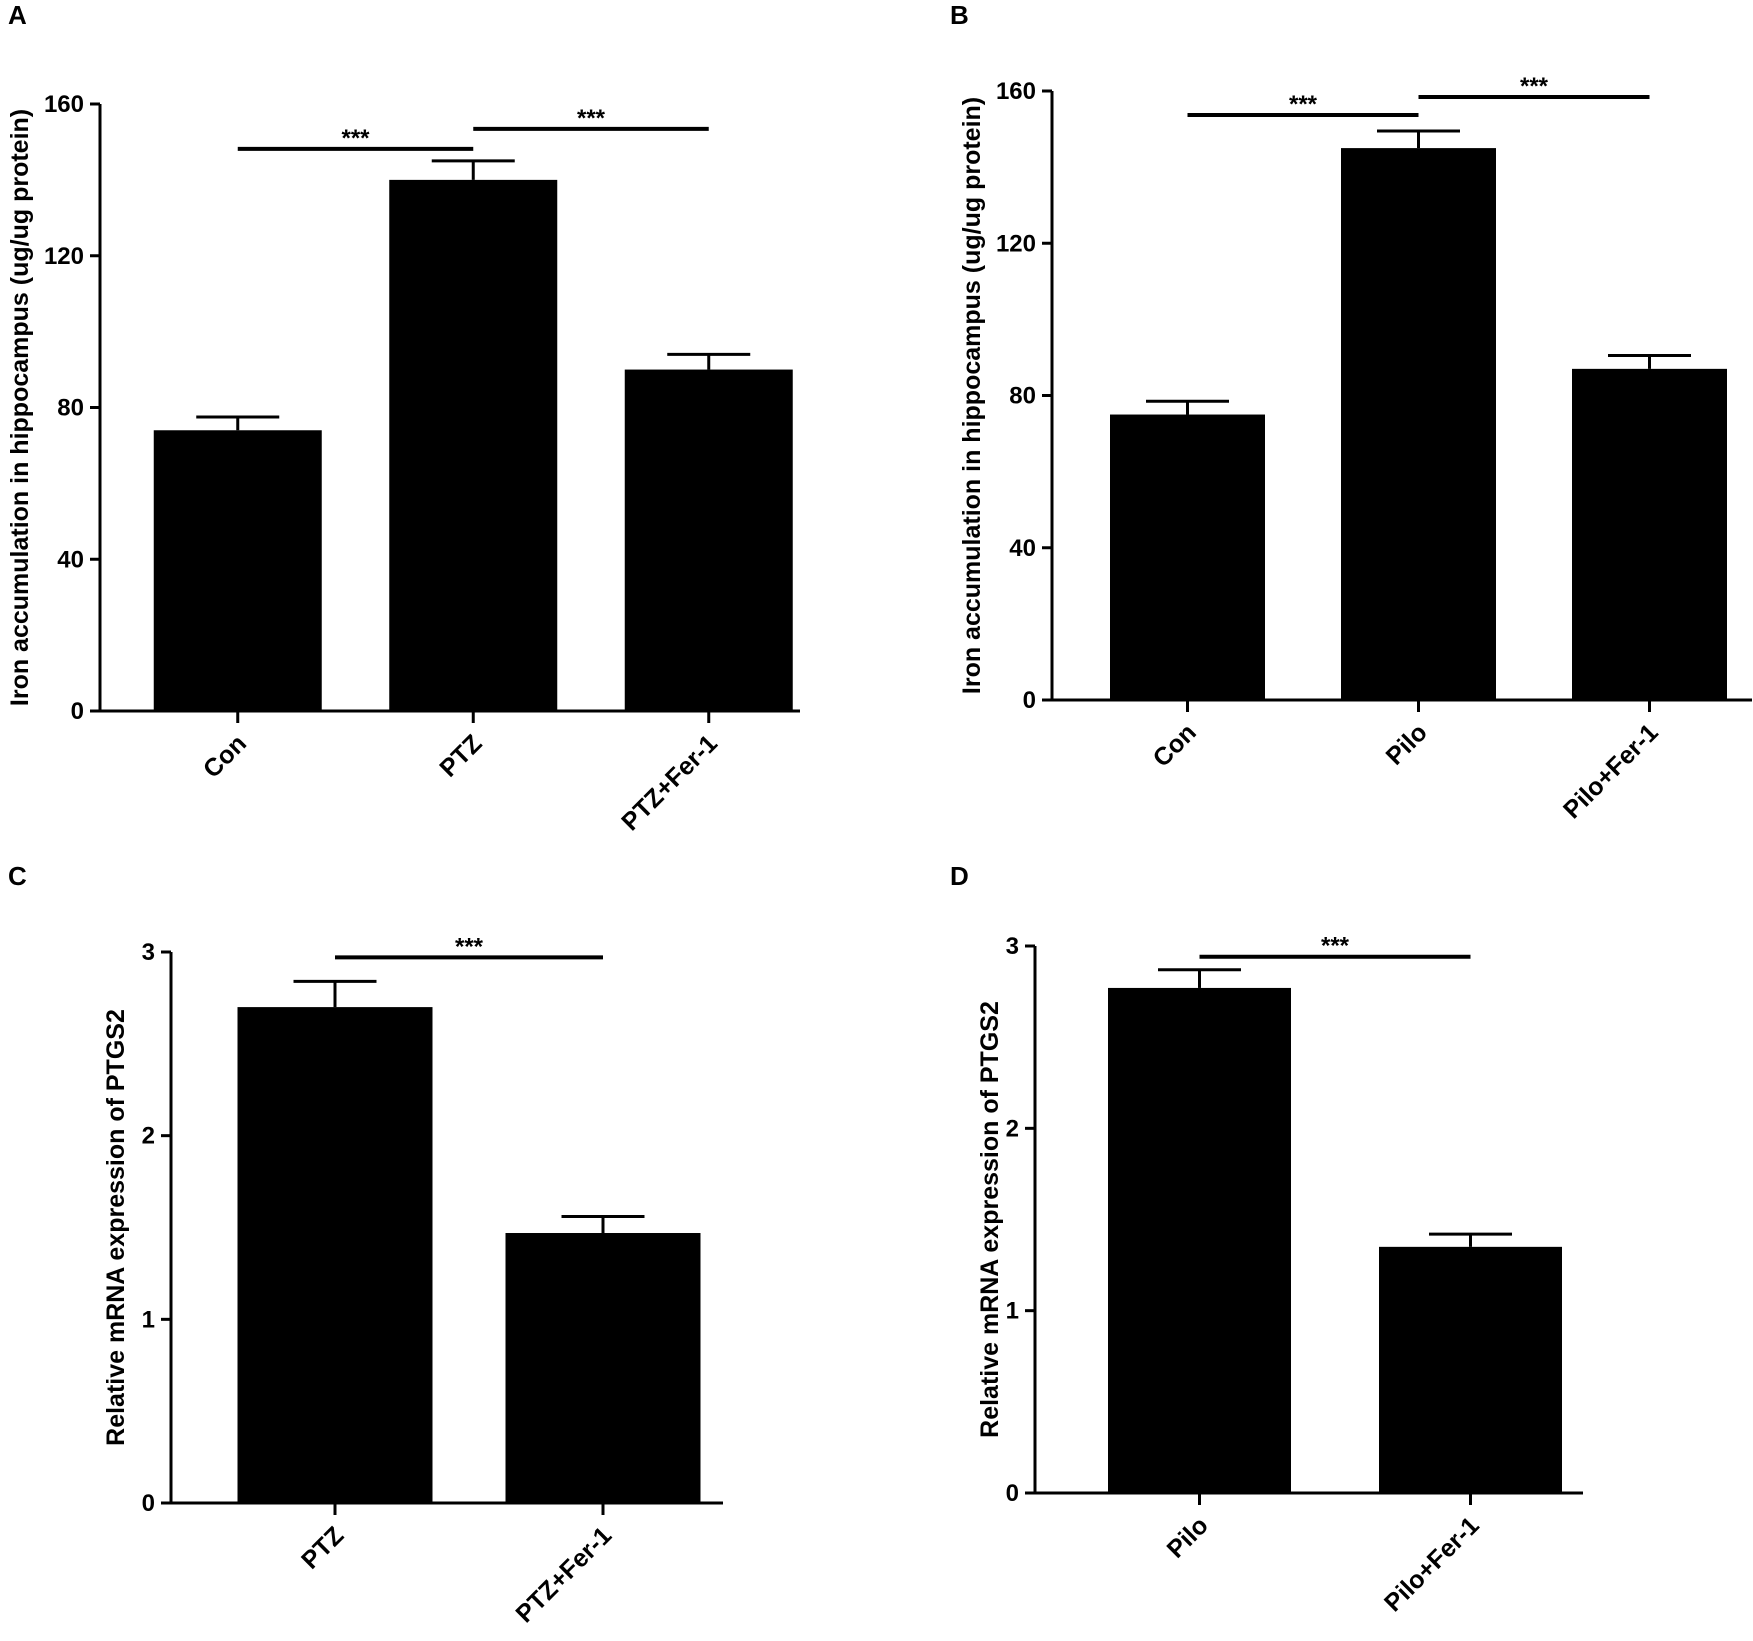 The image size is (1753, 1641). I want to click on panel-d-y-tick-label: 1, so click(1012, 1311).